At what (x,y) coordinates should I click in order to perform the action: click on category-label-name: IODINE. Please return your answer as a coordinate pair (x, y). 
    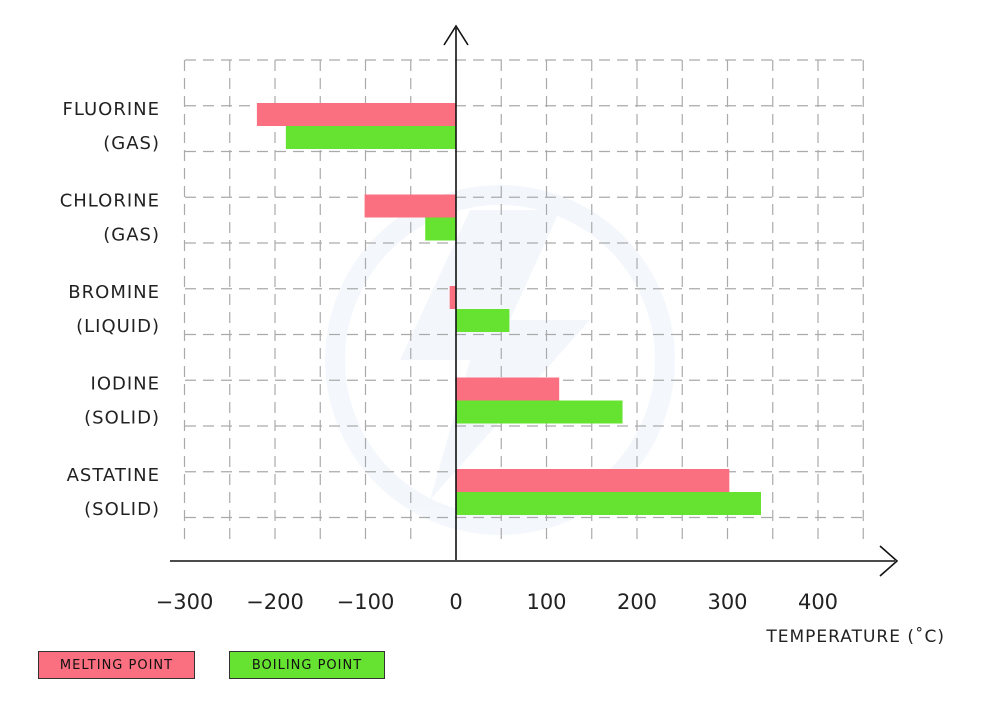
    Looking at the image, I should click on (125, 384).